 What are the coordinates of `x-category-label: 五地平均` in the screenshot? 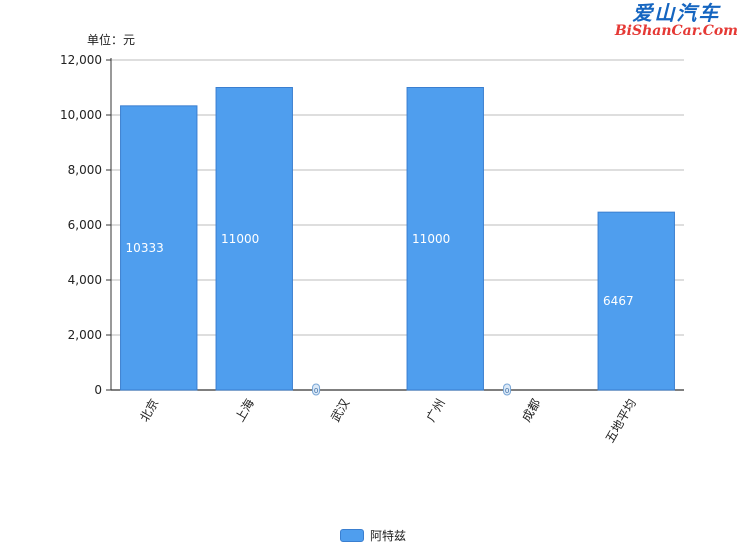 It's located at (621, 421).